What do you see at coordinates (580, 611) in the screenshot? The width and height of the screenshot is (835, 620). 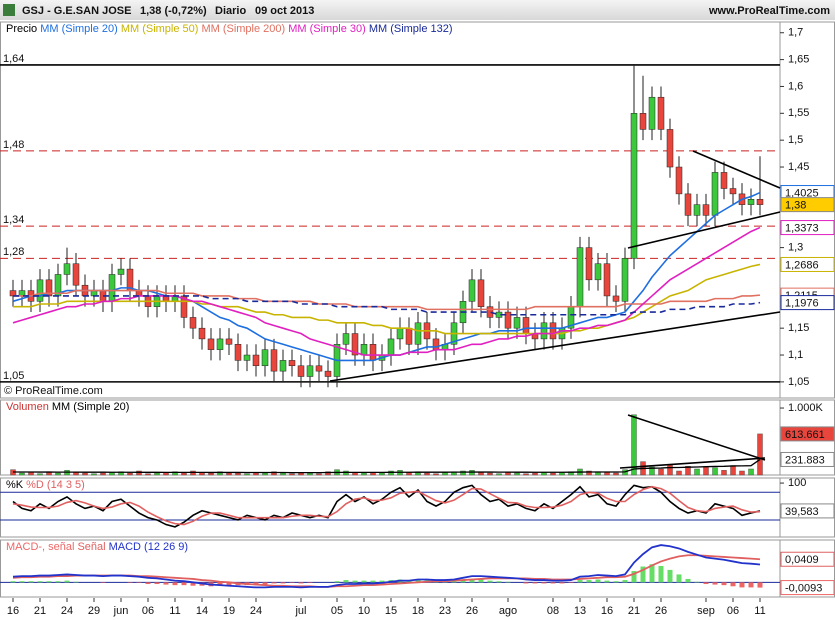 I see `x-tick-label: 13` at bounding box center [580, 611].